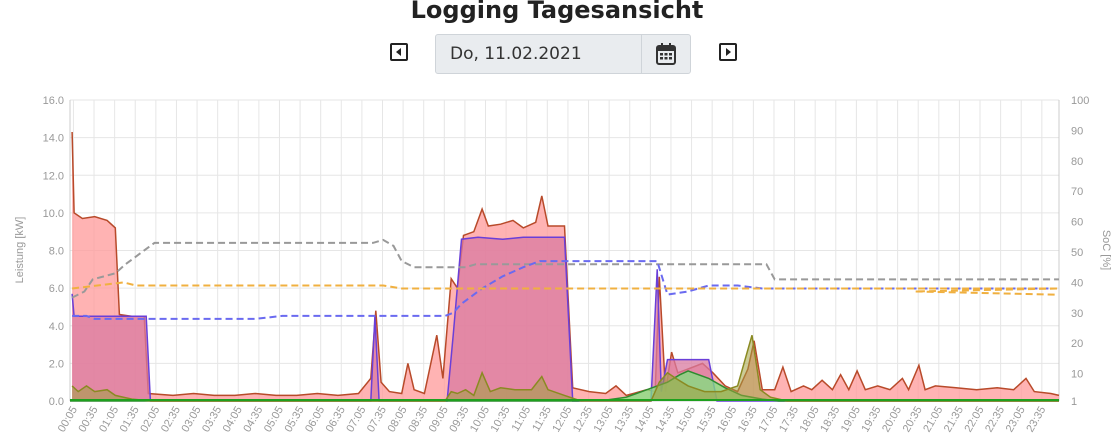 Image resolution: width=1114 pixels, height=440 pixels. What do you see at coordinates (954, 420) in the screenshot?
I see `x-tick-label: 21:35` at bounding box center [954, 420].